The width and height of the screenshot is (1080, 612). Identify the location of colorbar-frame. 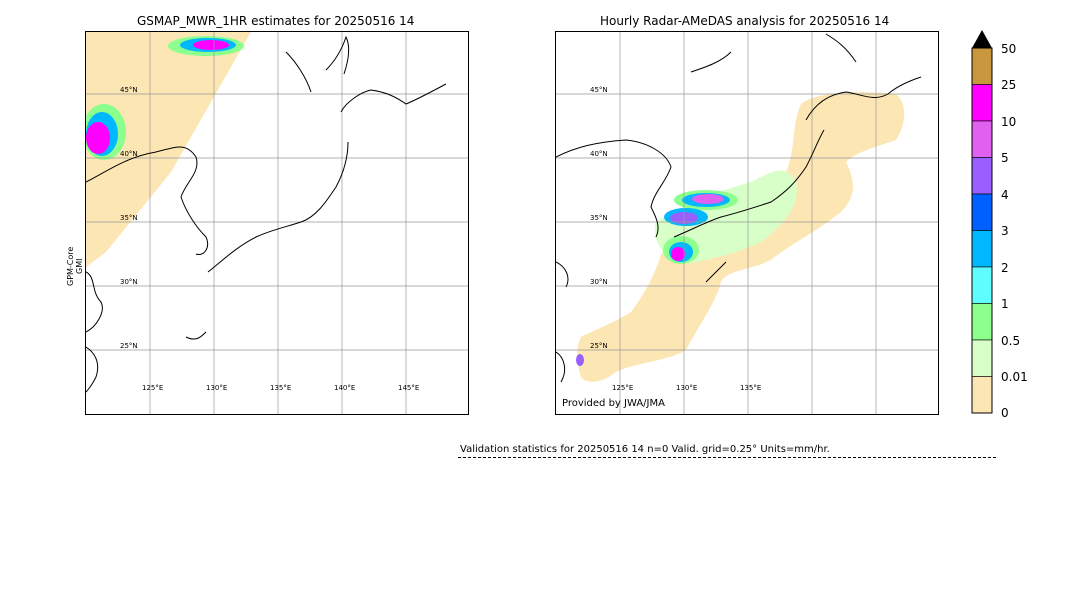
(982, 230).